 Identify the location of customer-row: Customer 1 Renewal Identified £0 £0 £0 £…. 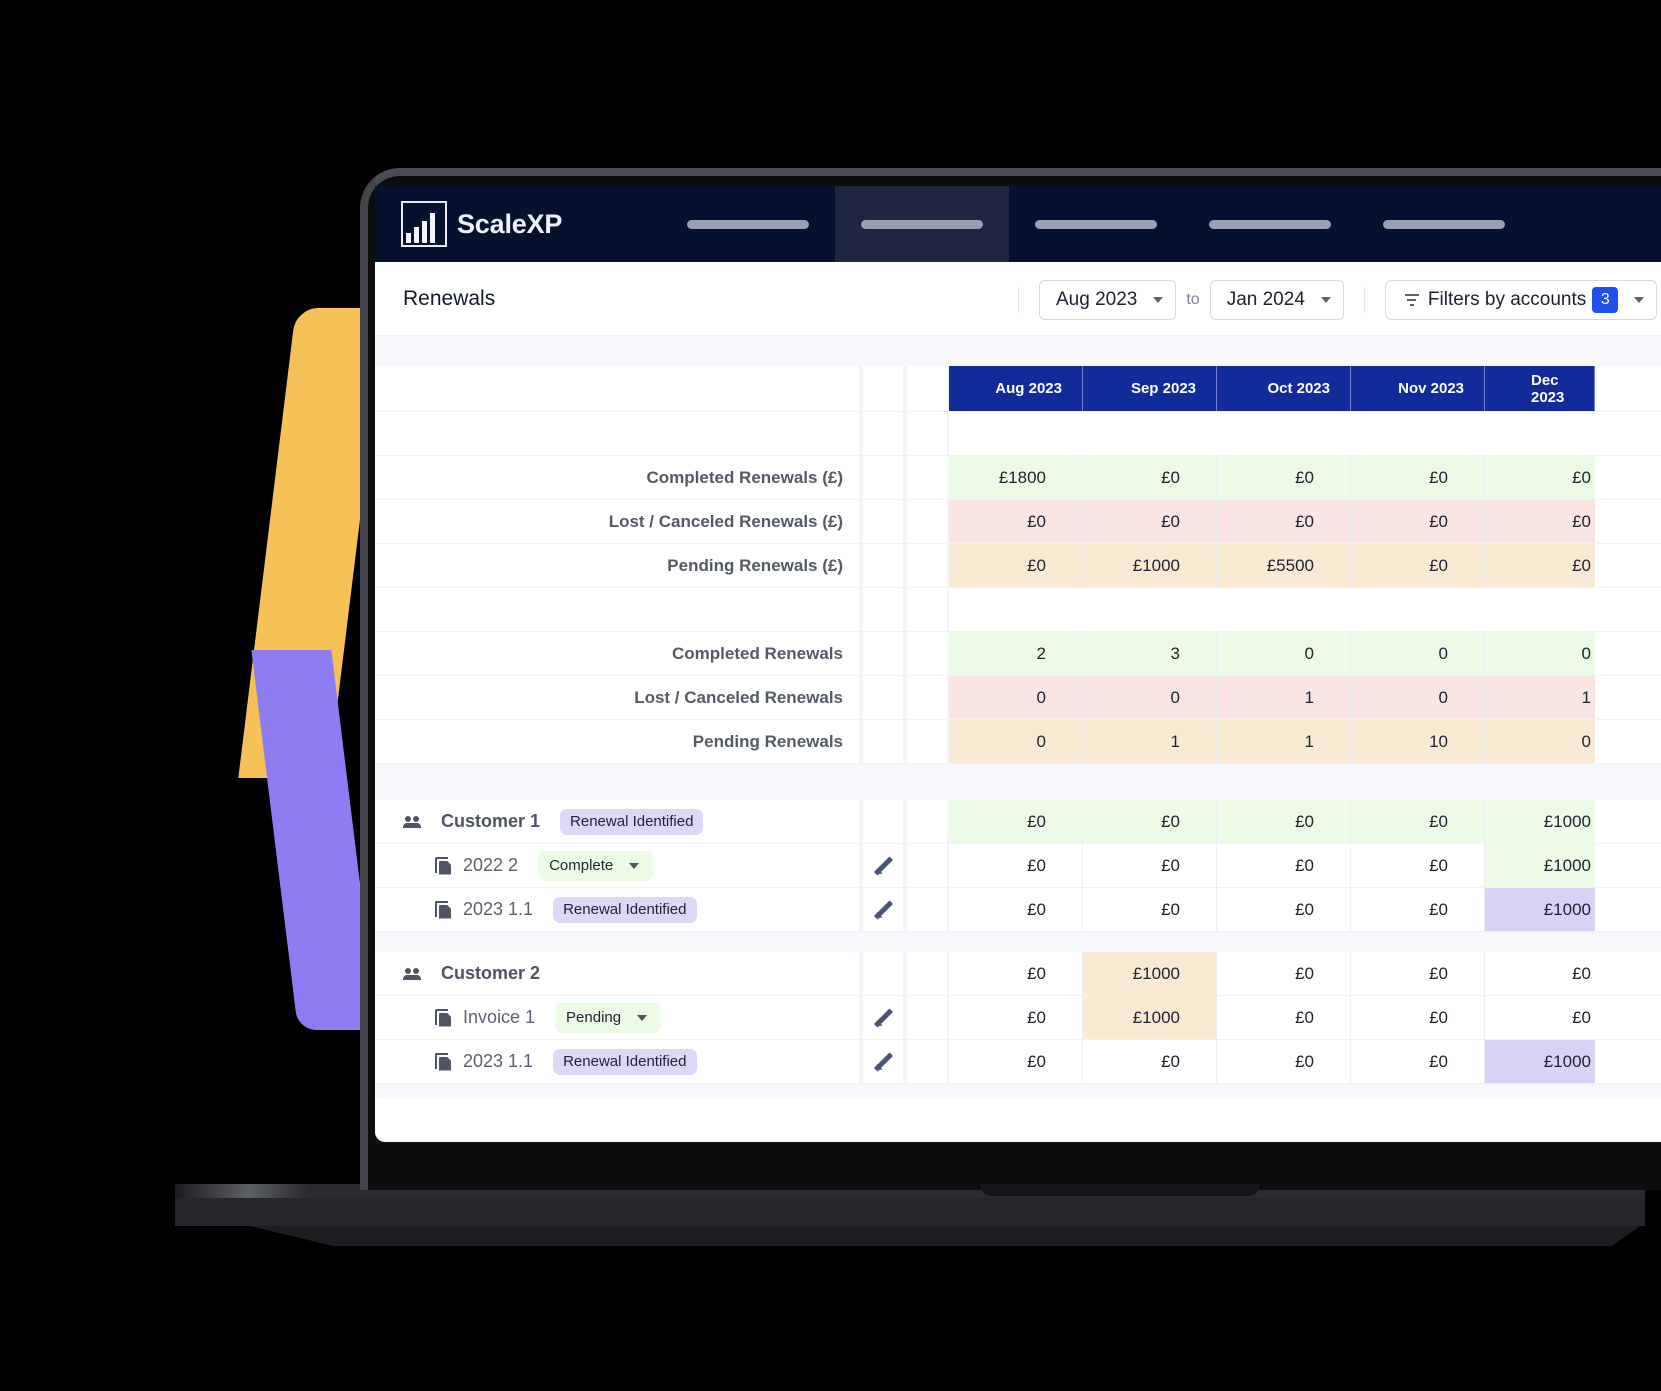
(1018, 822).